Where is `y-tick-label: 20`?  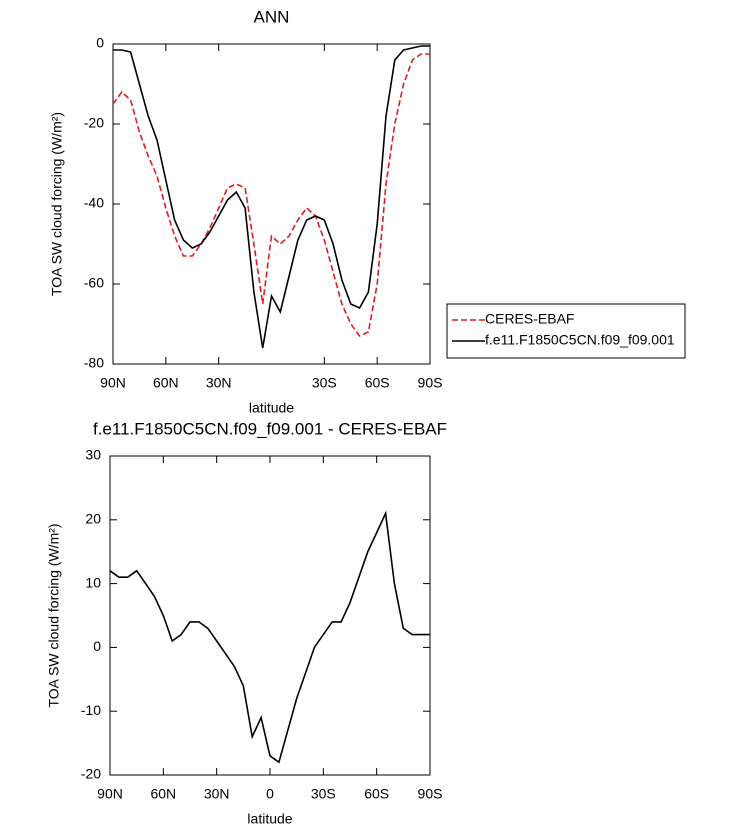
y-tick-label: 20 is located at coordinates (93, 519).